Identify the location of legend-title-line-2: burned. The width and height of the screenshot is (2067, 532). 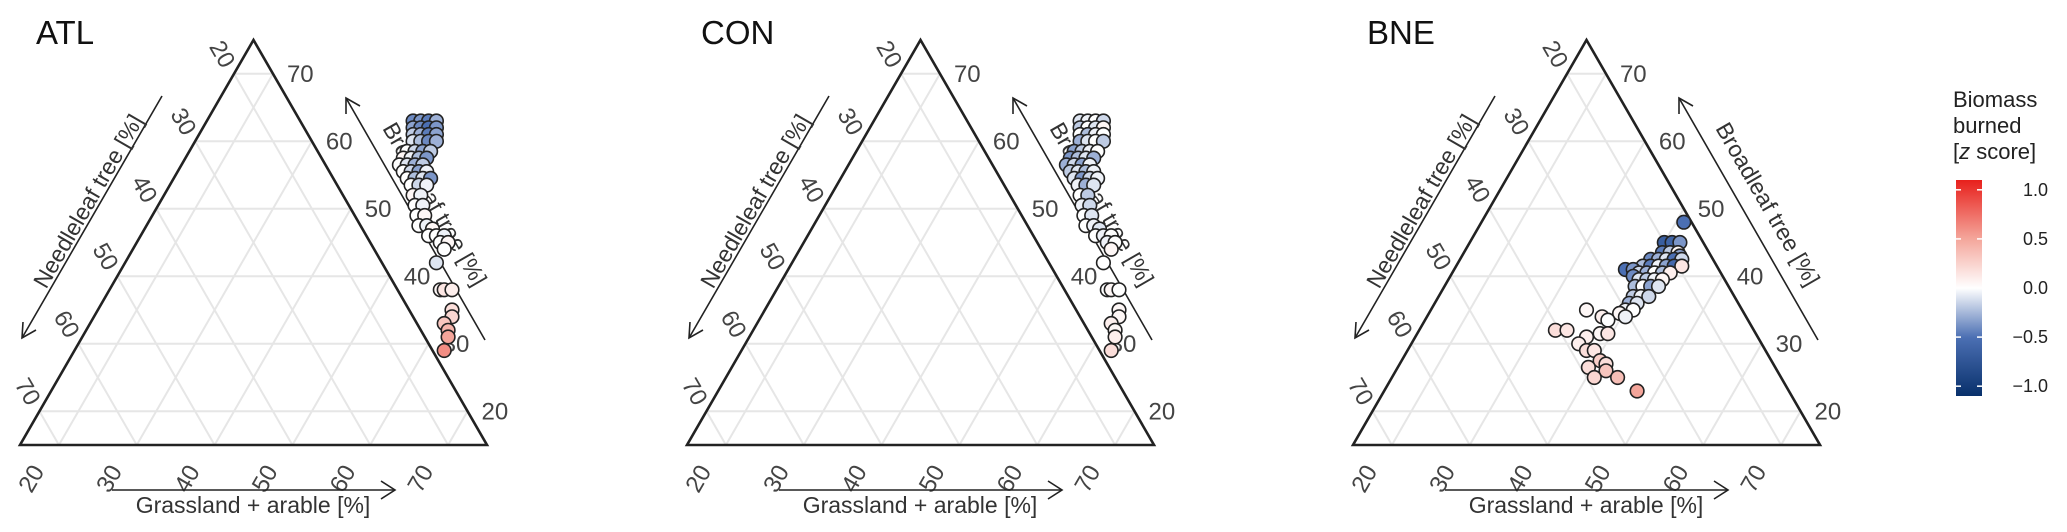
(1987, 125).